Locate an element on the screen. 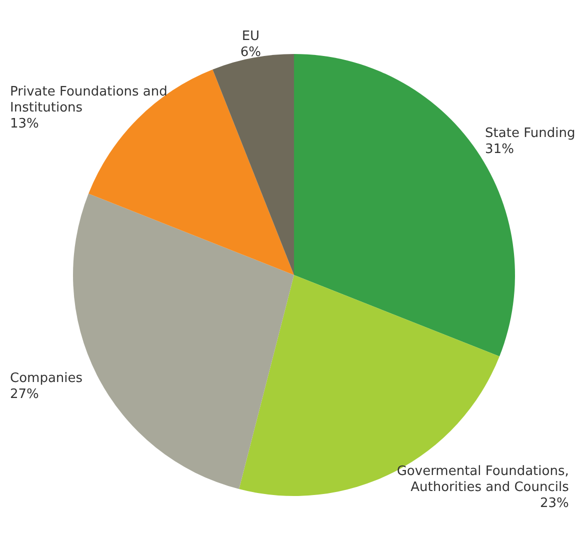  slice-label: EU is located at coordinates (251, 36).